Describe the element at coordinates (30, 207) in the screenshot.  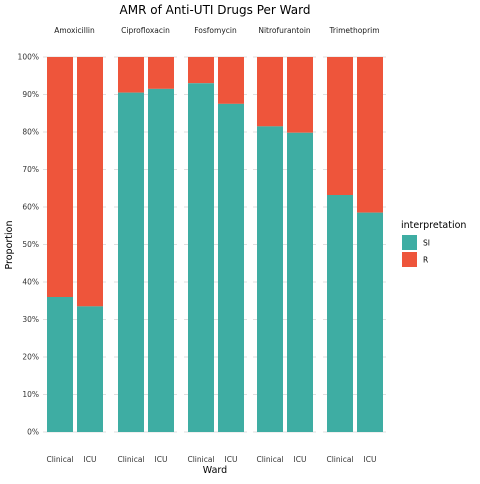
I see `y-tick-label: 60%` at that location.